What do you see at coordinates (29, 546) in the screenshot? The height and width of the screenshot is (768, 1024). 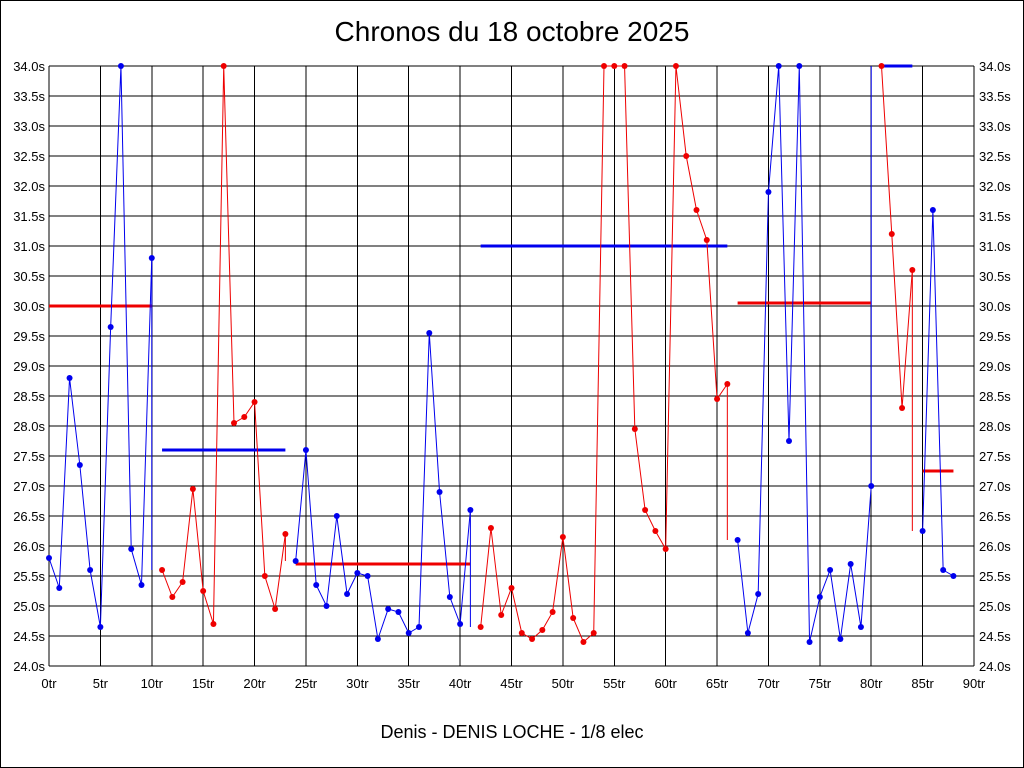 I see `y-tick-label-left: 26.0s` at bounding box center [29, 546].